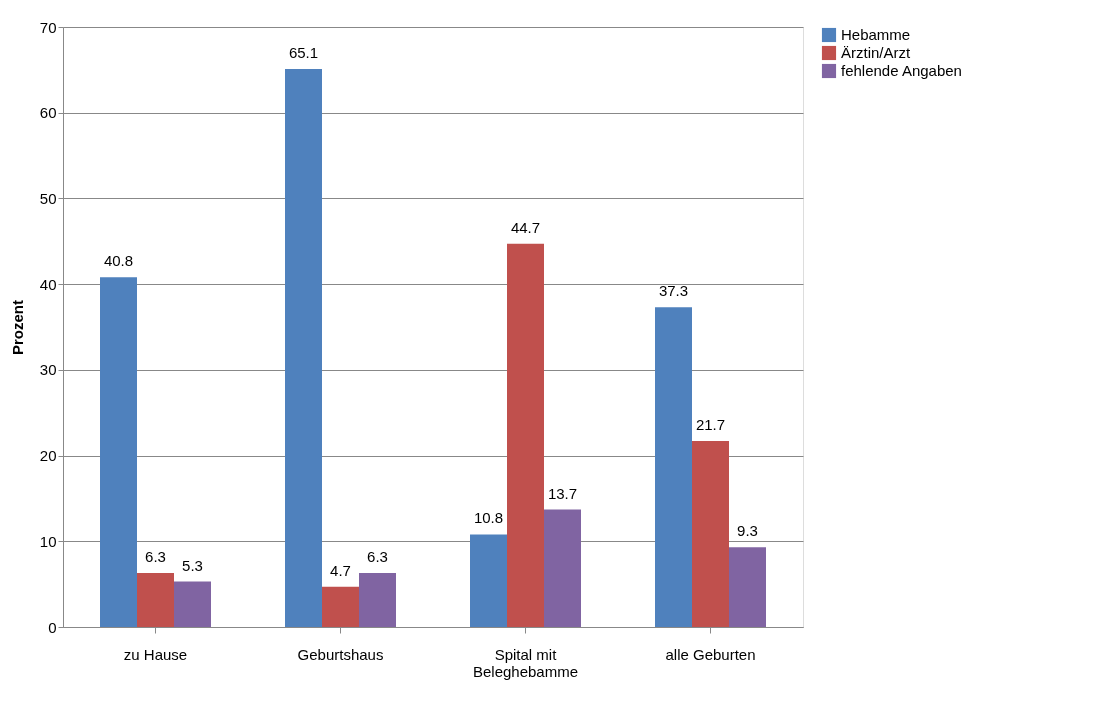 The image size is (1109, 704). Describe the element at coordinates (525, 227) in the screenshot. I see `data-label: 44.7` at that location.